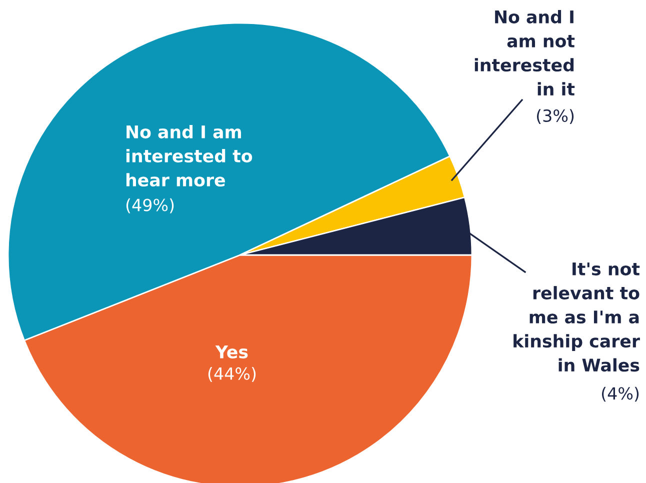  I want to click on slice-label: No and I am not interested in it, so click(524, 53).